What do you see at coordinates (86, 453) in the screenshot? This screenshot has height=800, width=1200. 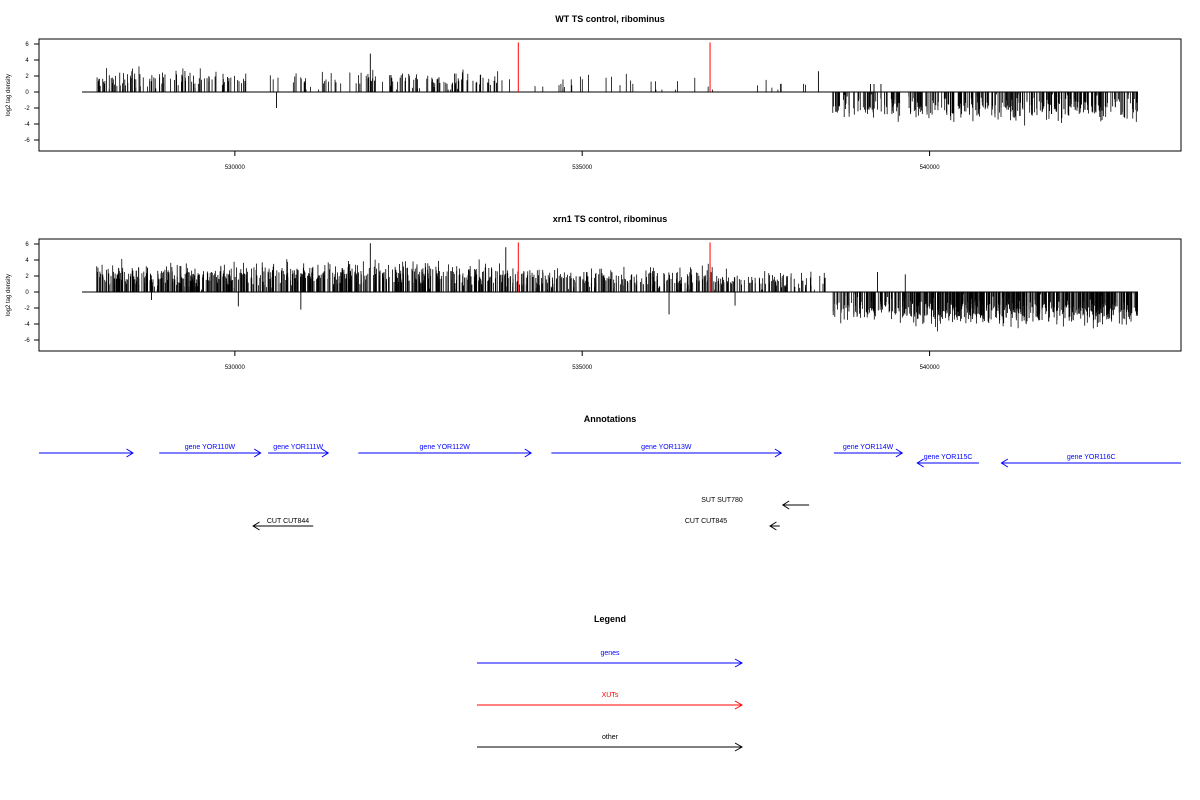 I see `gene-arrow` at bounding box center [86, 453].